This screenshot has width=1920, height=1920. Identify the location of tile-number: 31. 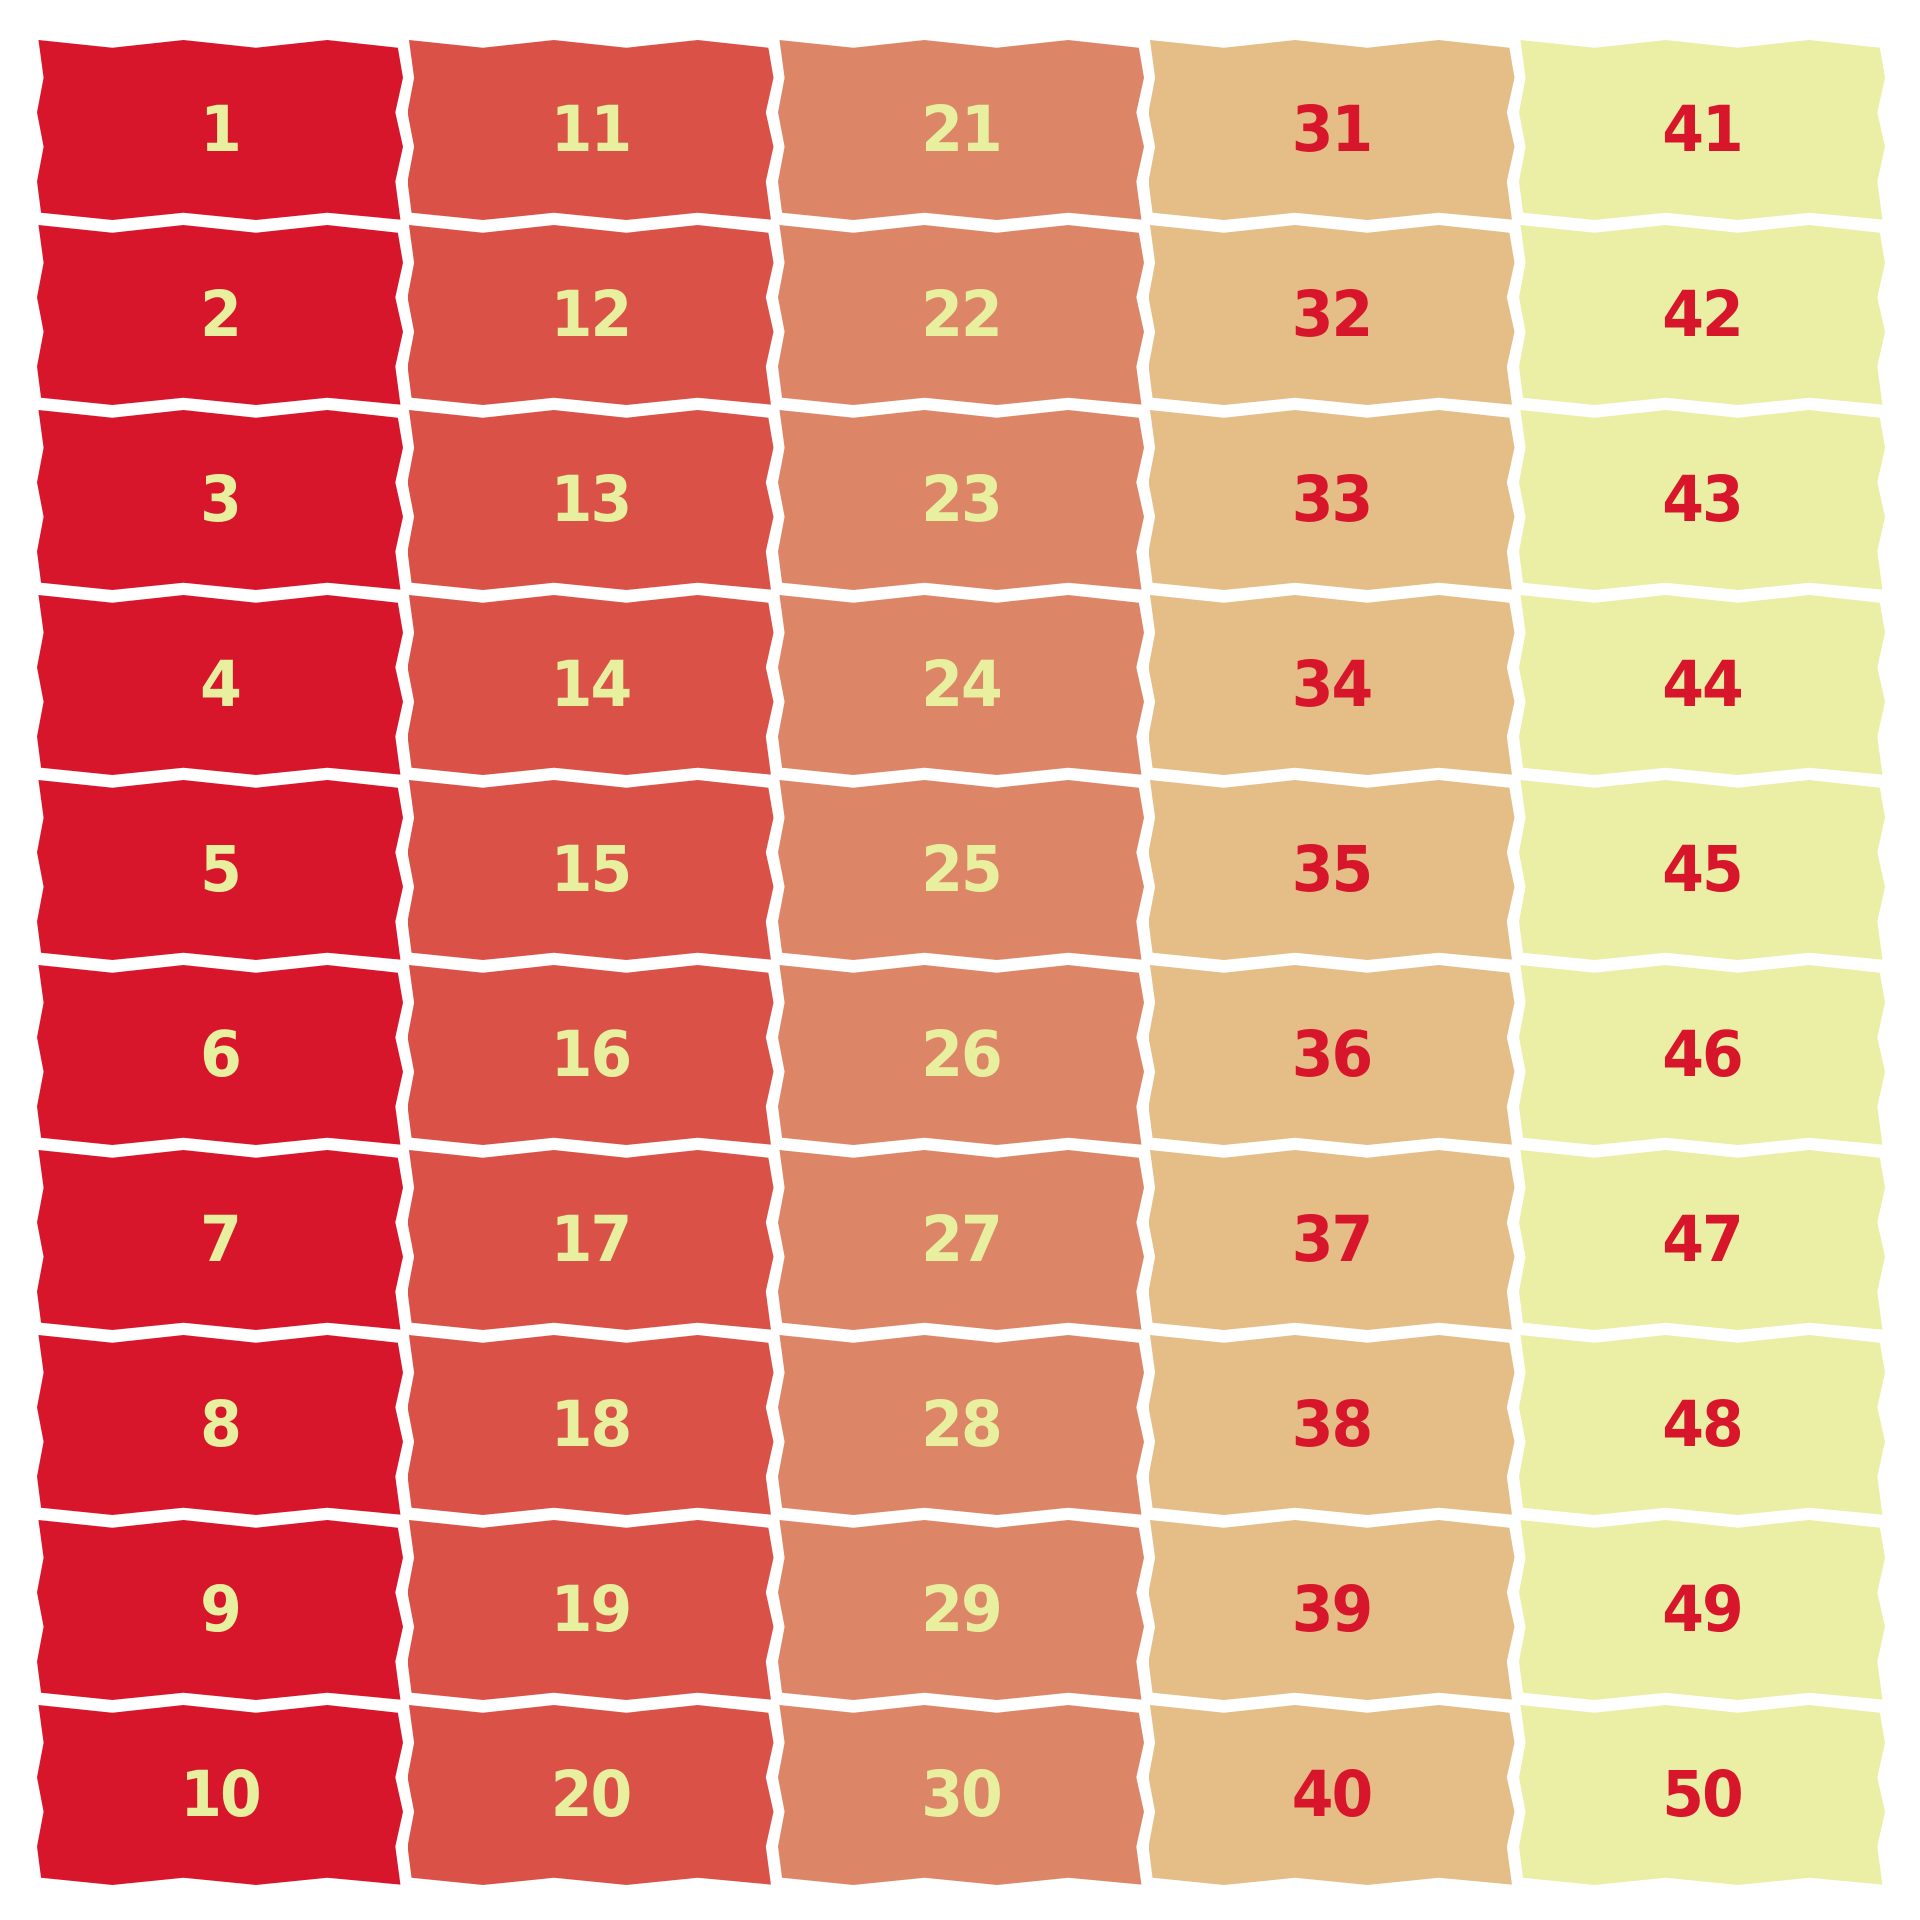
(1332, 130).